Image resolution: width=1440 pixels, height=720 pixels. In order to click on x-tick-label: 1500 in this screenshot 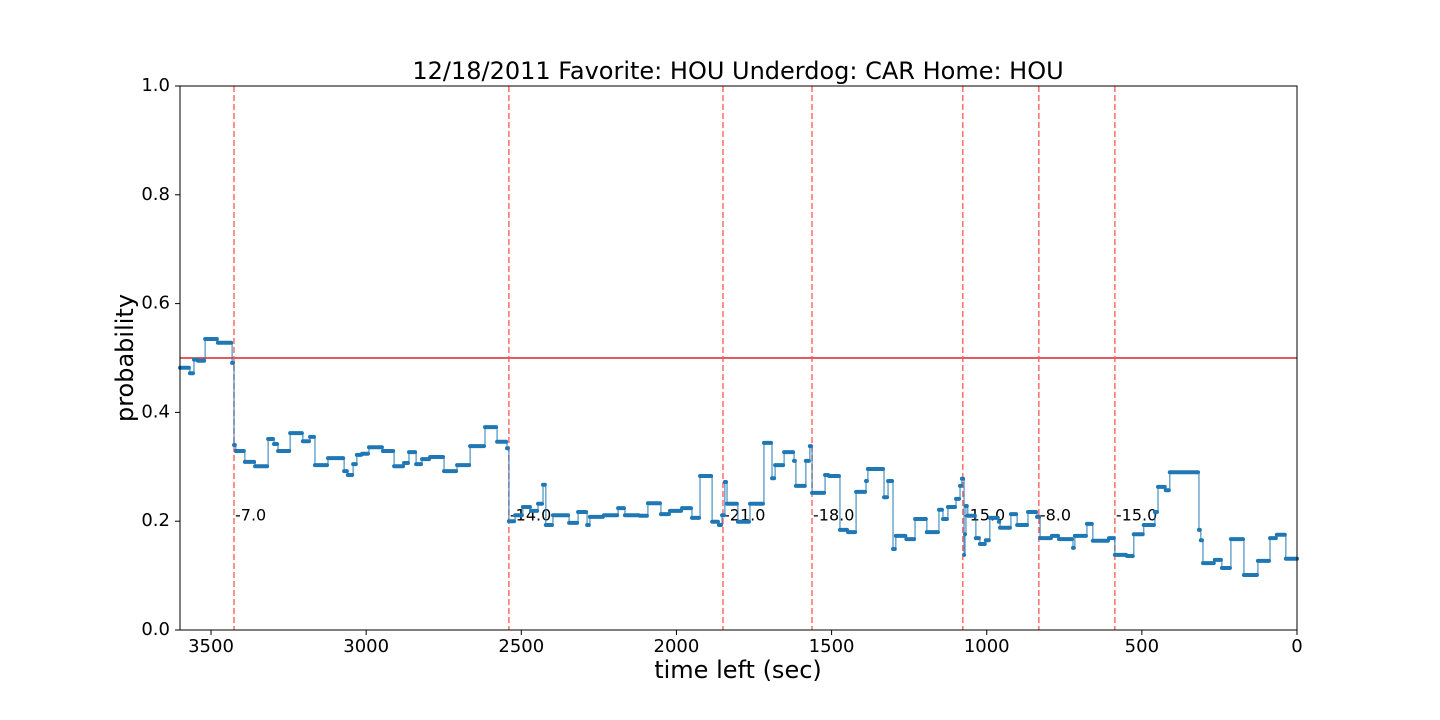, I will do `click(832, 646)`.